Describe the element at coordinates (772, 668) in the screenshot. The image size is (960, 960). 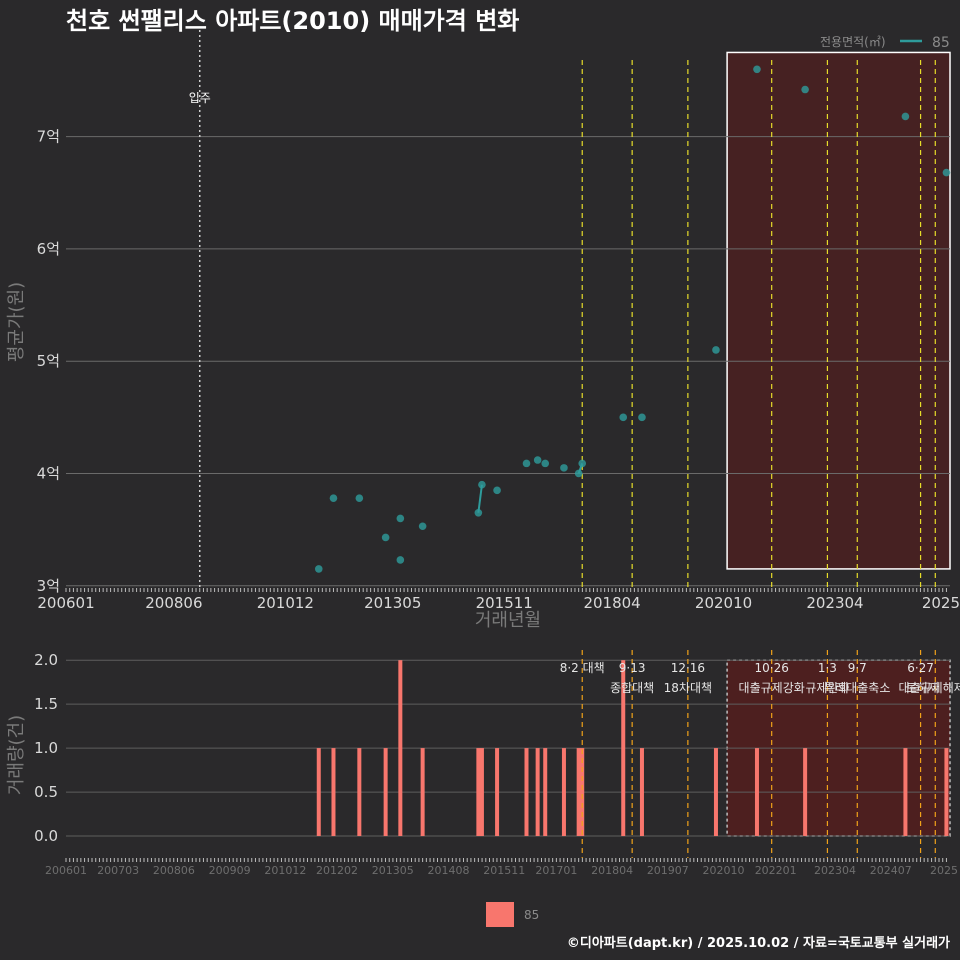
I see `policy-label-date: 10·26` at that location.